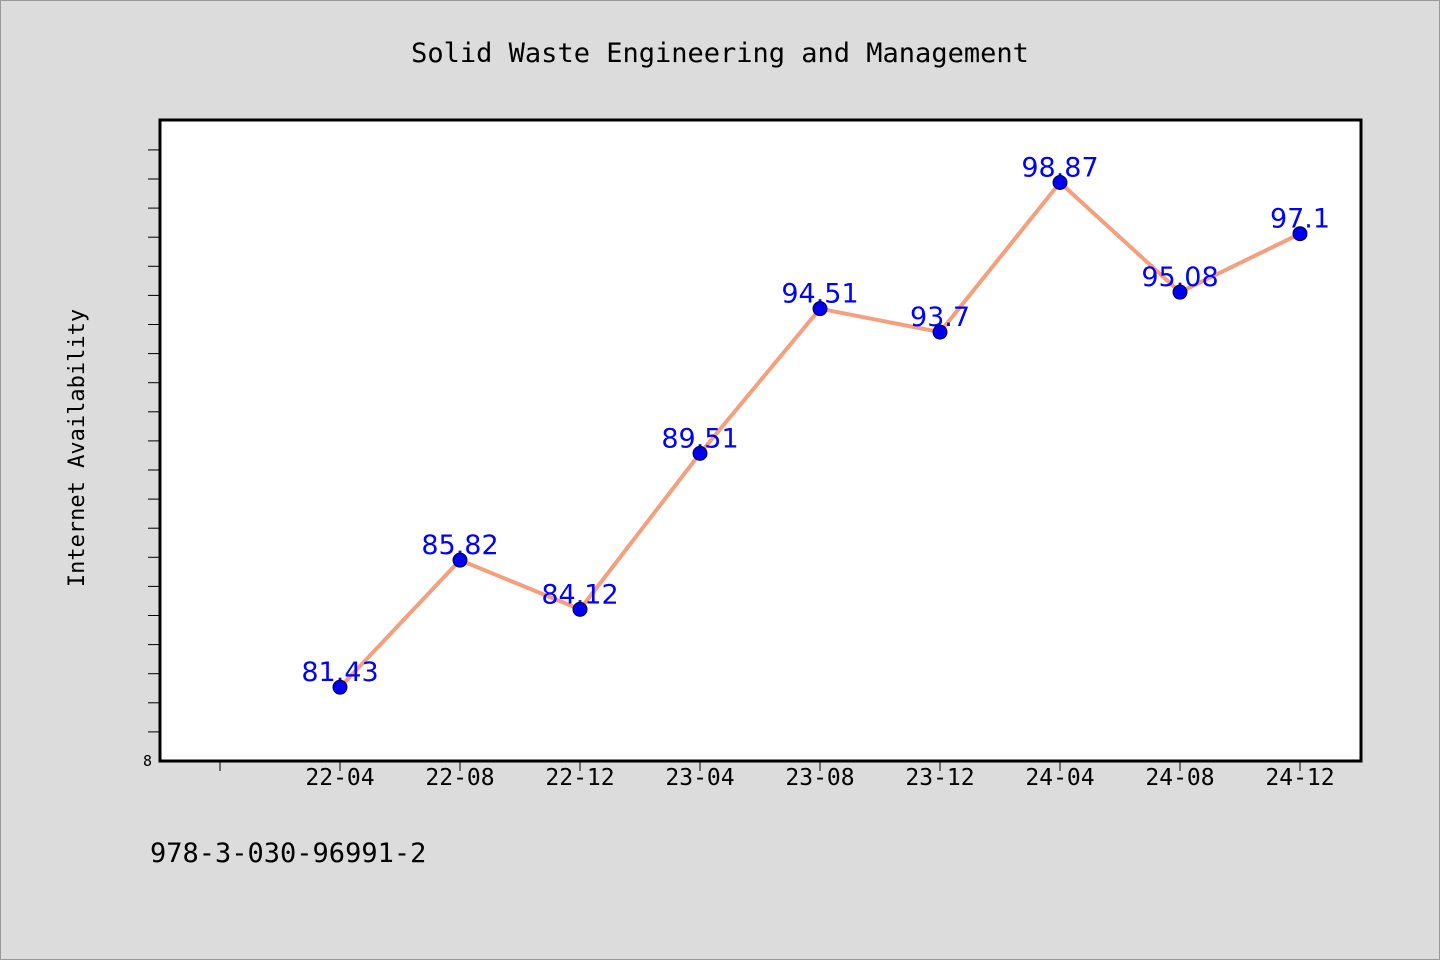 Image resolution: width=1440 pixels, height=960 pixels. I want to click on x-tick-label: 22-04, so click(339, 778).